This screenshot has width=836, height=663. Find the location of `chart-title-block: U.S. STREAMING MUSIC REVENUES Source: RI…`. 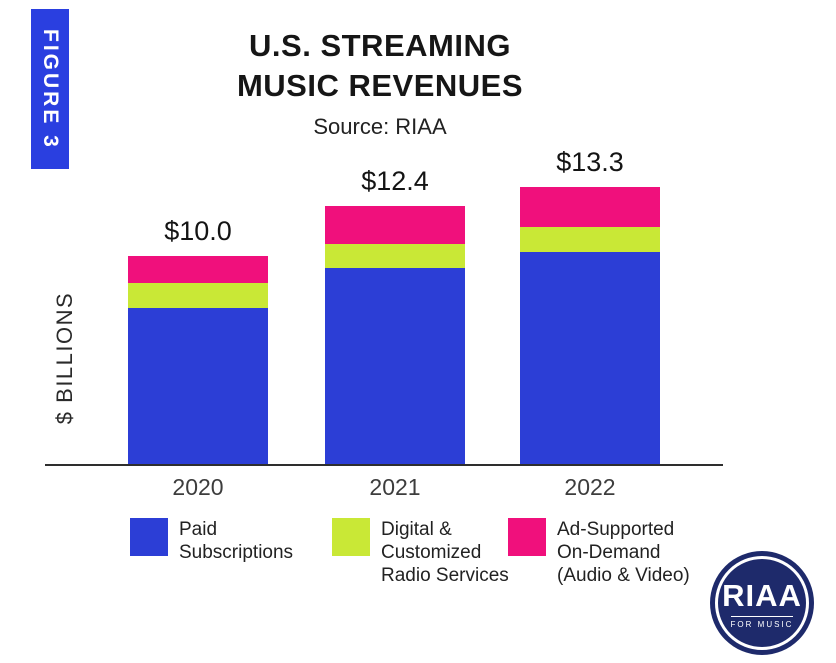

chart-title-block: U.S. STREAMING MUSIC REVENUES Source: RI… is located at coordinates (380, 83).